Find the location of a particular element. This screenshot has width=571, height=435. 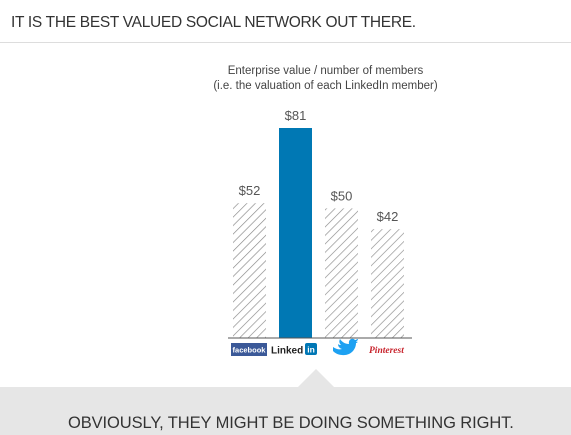

facebook-logo-box is located at coordinates (249, 349).